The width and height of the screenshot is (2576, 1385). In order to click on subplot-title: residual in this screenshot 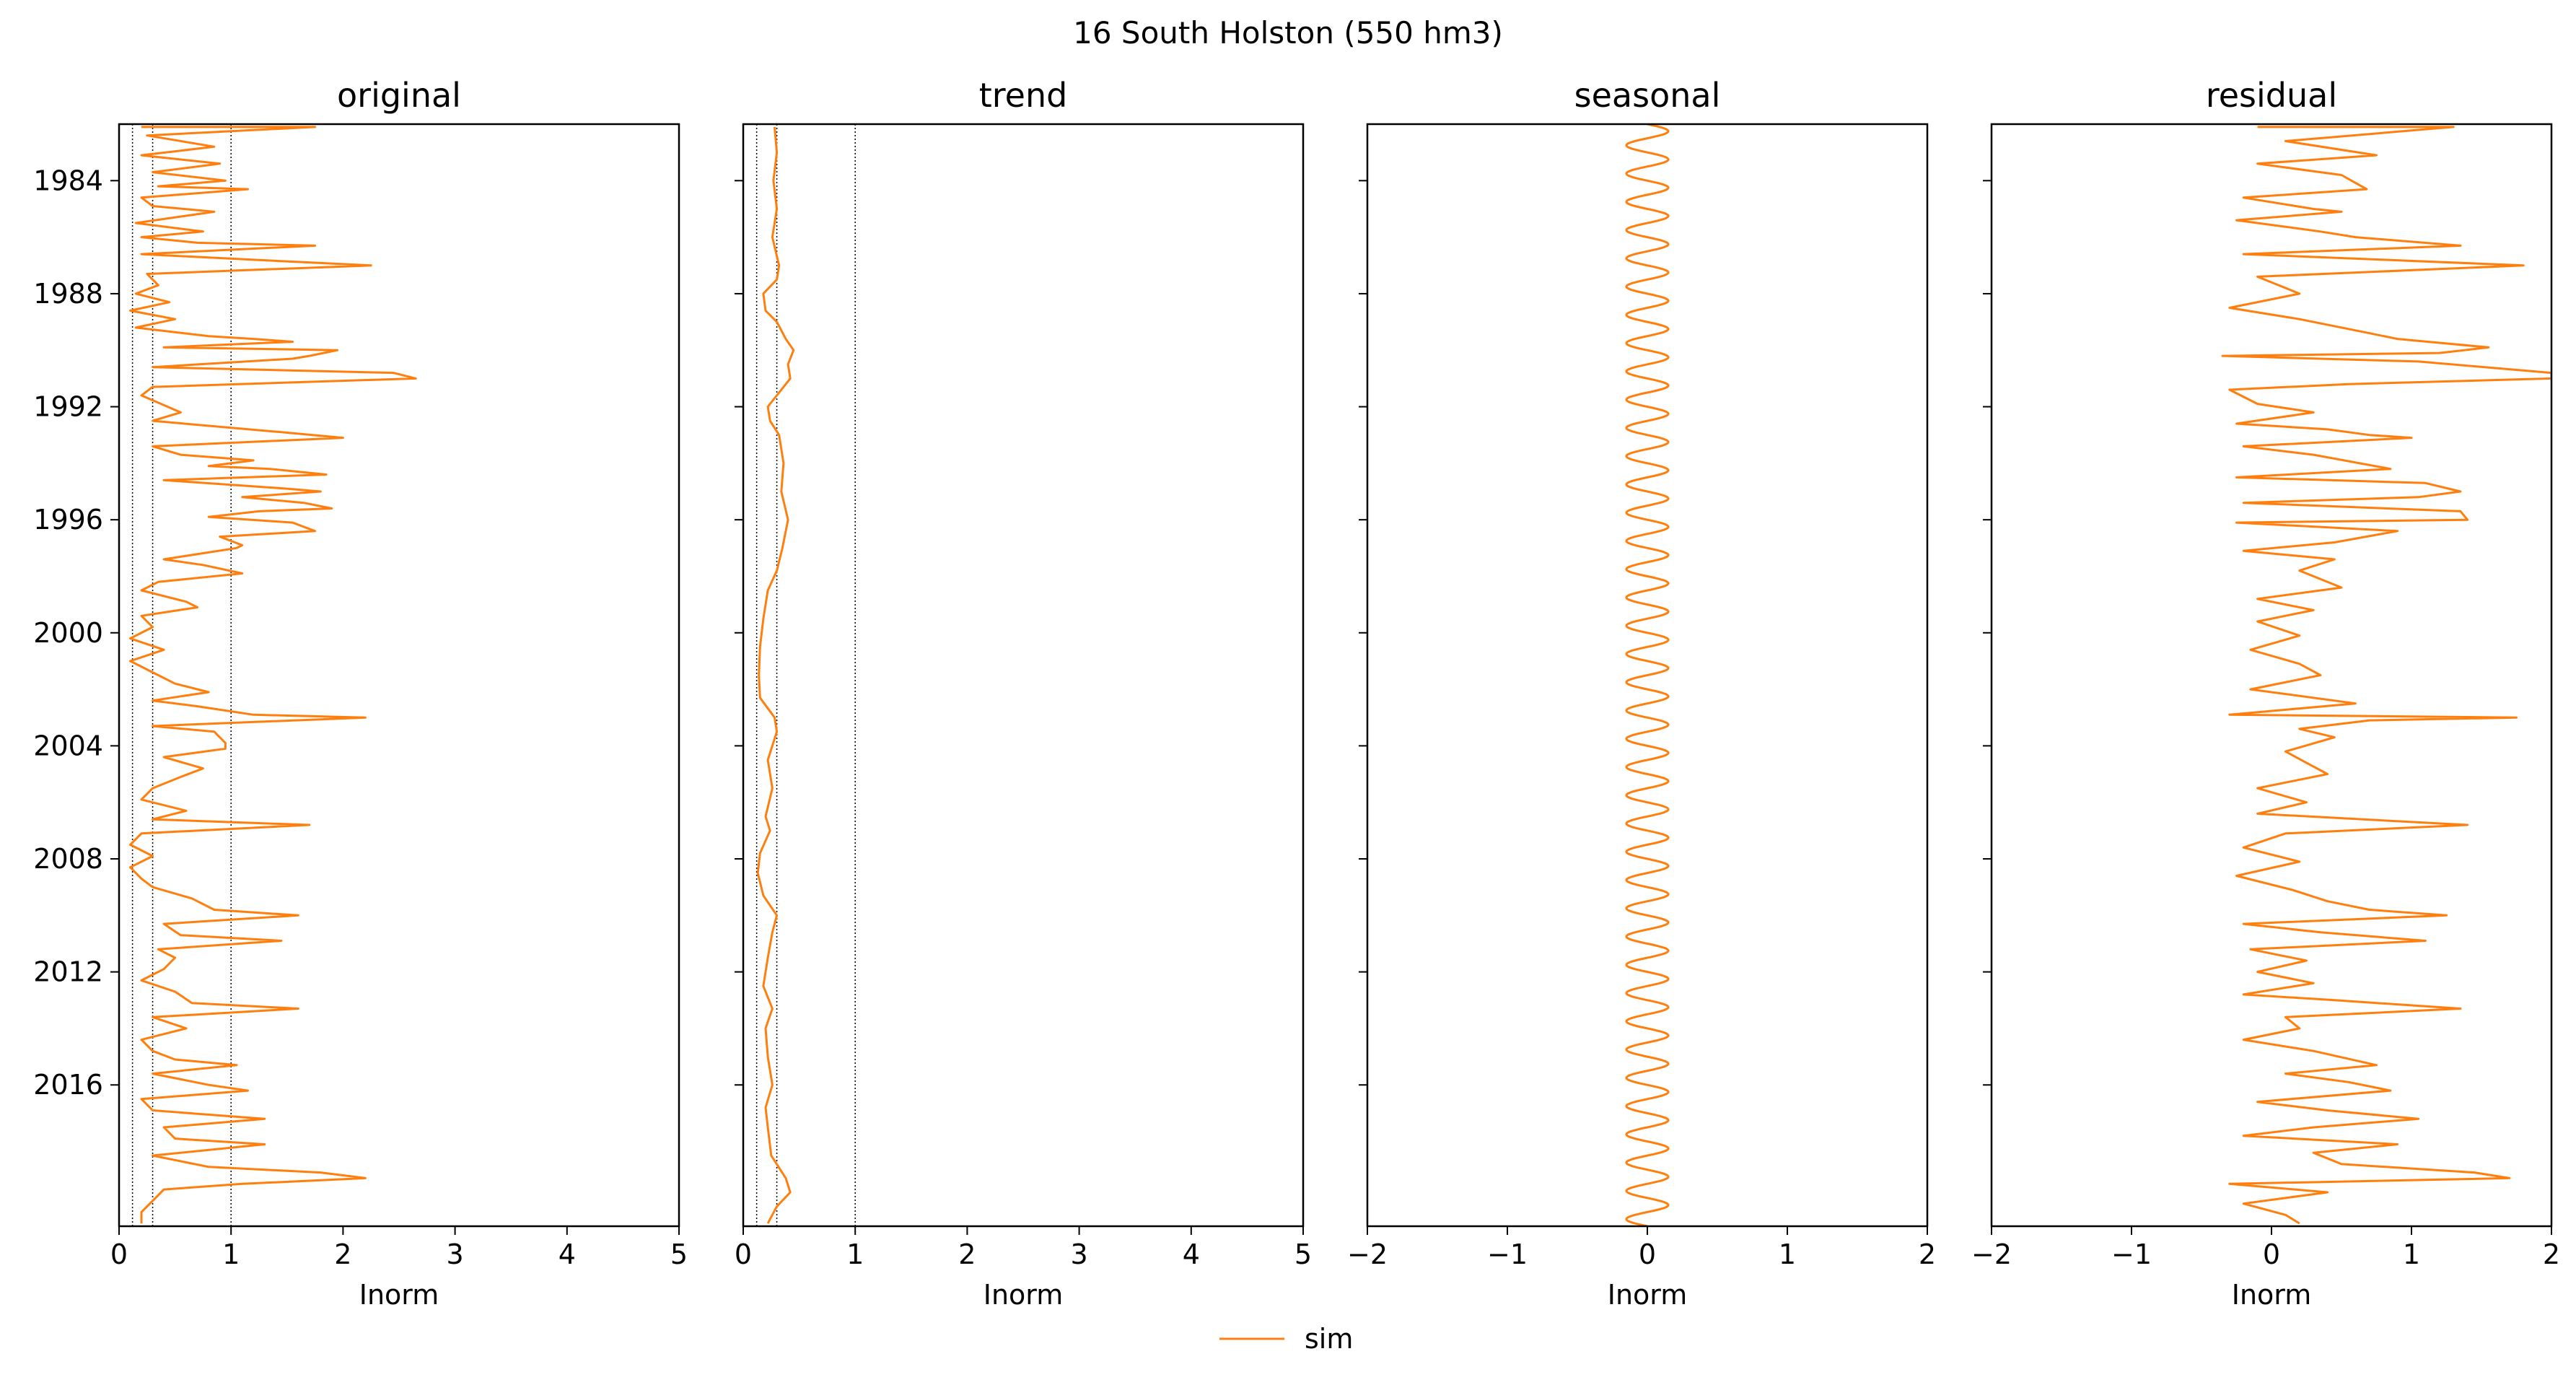, I will do `click(2271, 95)`.